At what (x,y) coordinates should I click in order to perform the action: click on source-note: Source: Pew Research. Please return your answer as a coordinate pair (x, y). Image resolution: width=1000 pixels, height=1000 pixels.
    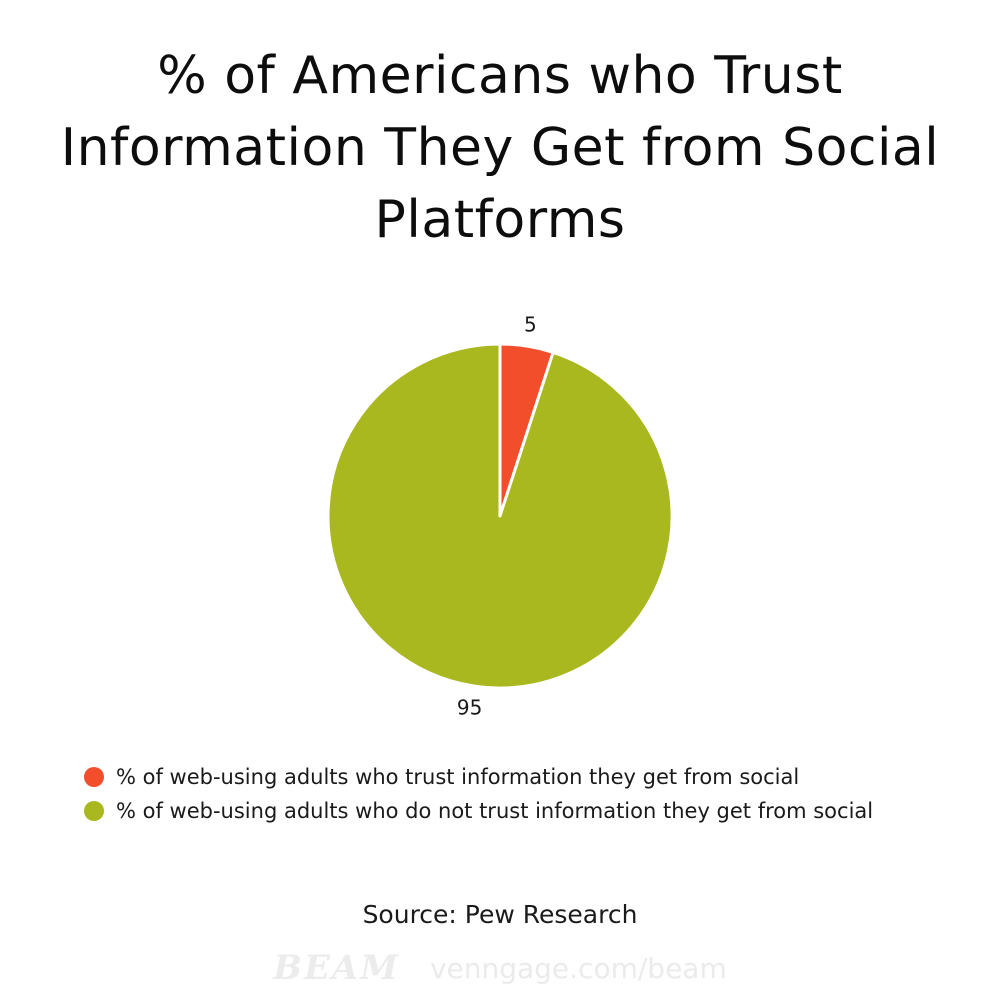
    Looking at the image, I should click on (500, 914).